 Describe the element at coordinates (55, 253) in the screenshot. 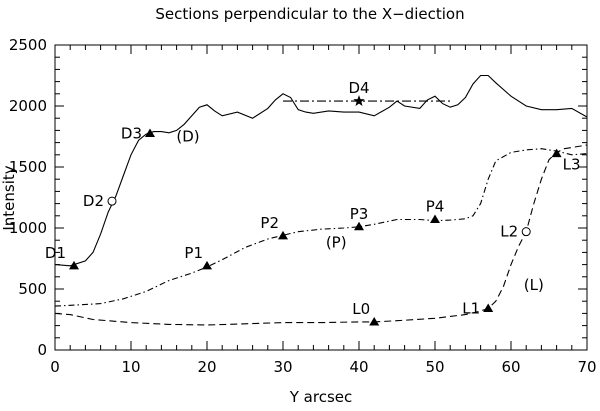

I see `label-d1: D1` at that location.